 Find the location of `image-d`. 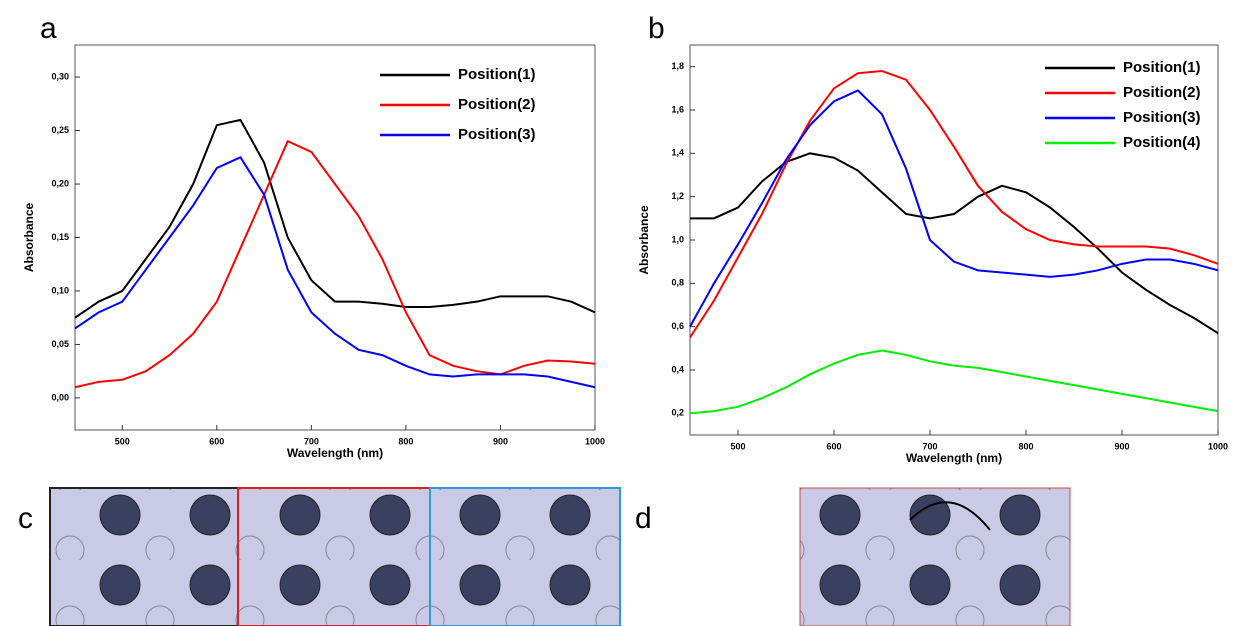

image-d is located at coordinates (935, 556).